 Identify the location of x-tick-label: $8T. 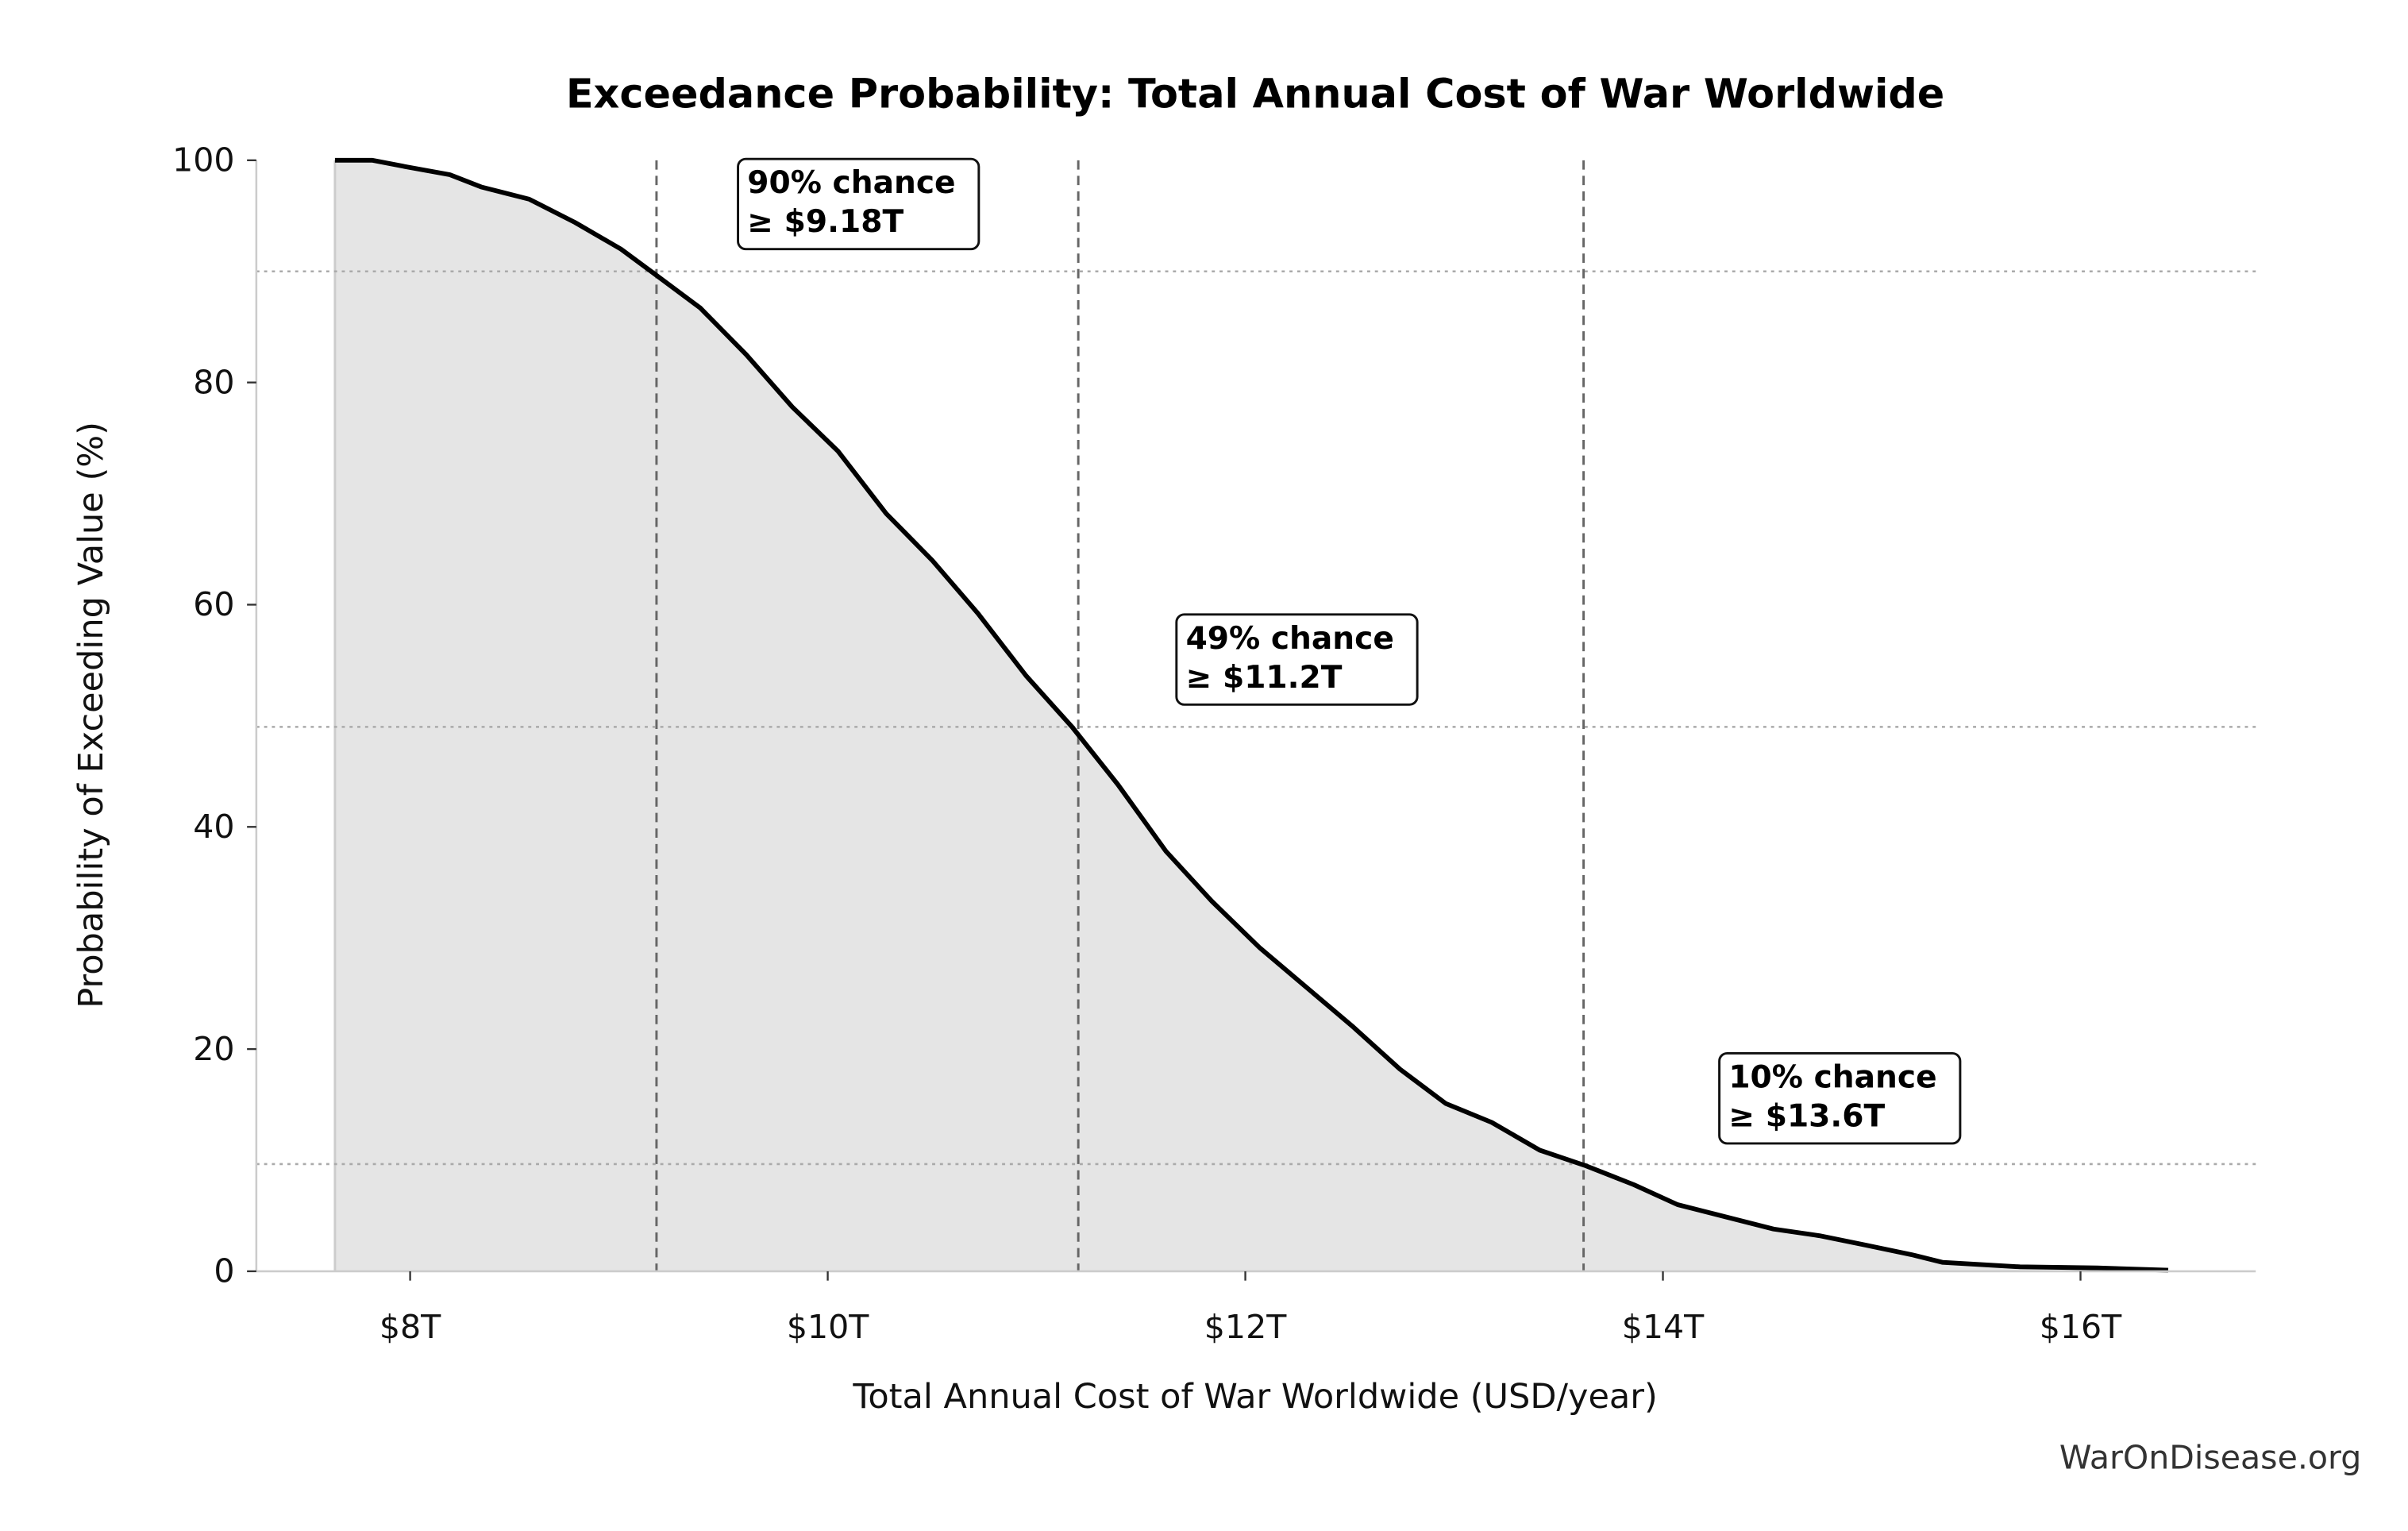
(410, 1327).